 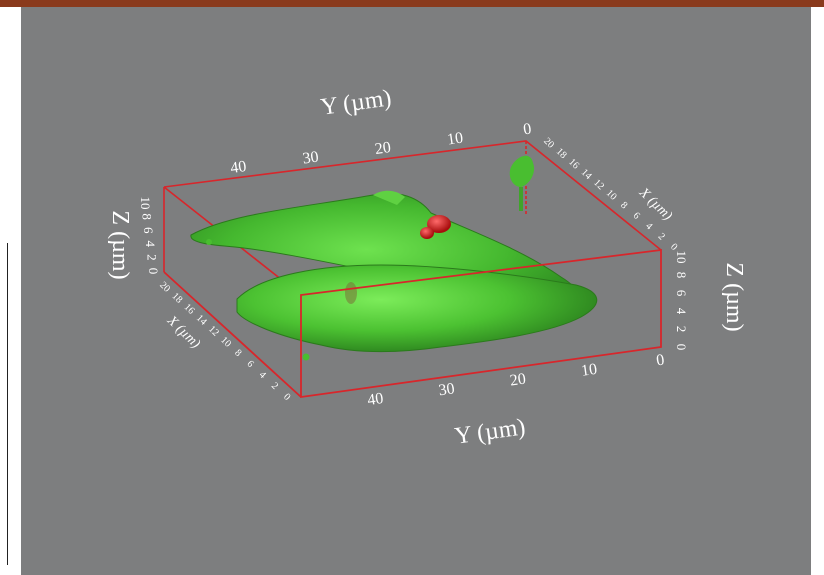 I want to click on tk-xl-label-2: 4, so click(x=262, y=375).